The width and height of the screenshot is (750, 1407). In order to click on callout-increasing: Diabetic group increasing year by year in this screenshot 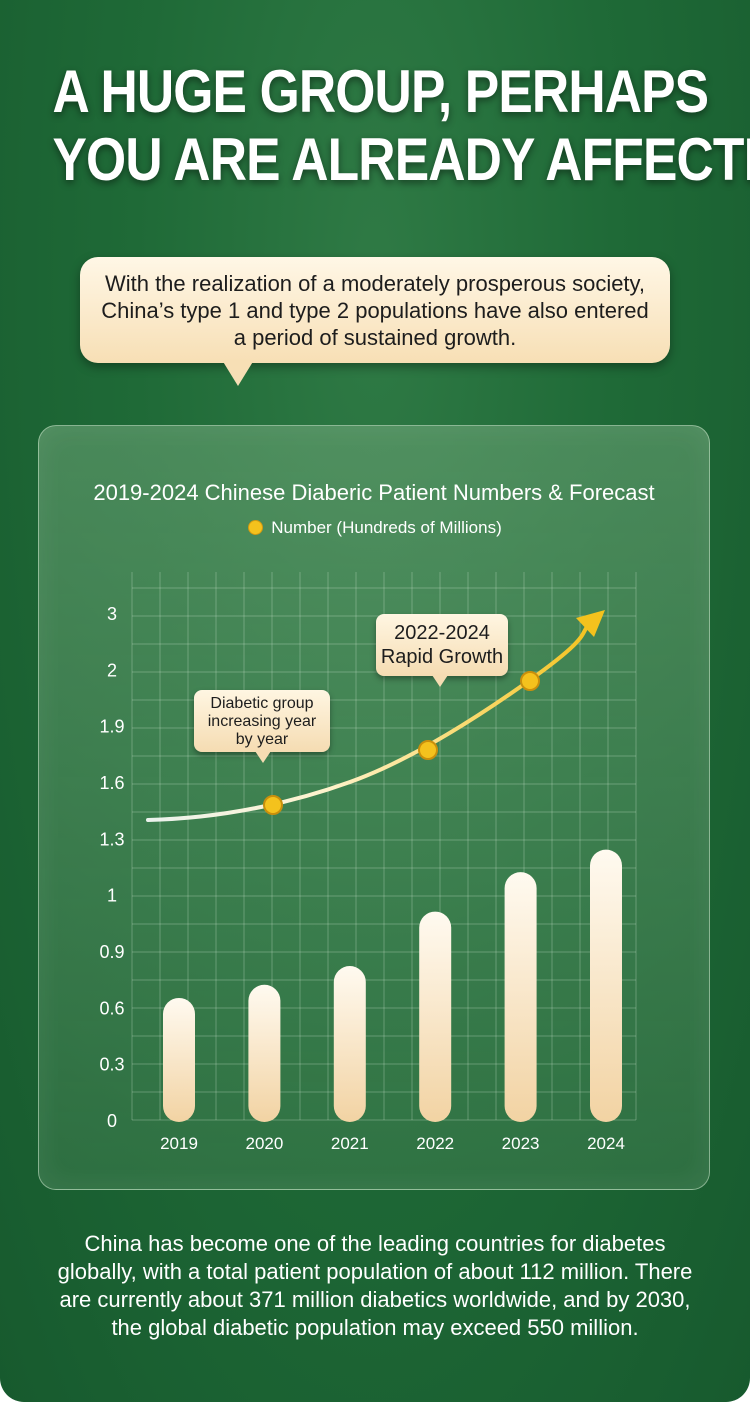, I will do `click(262, 721)`.